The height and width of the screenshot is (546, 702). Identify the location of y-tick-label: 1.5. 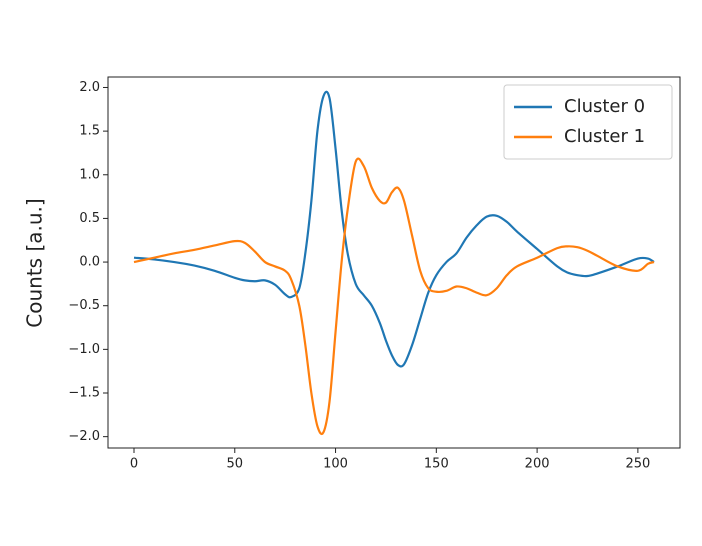
(89, 131).